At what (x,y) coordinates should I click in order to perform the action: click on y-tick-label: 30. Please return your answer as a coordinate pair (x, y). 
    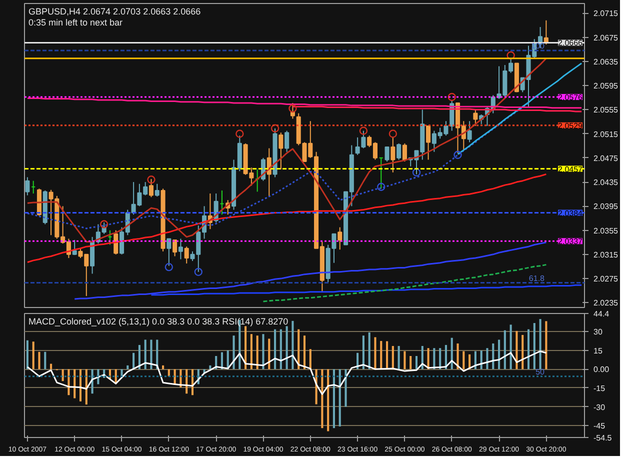
    Looking at the image, I should click on (598, 332).